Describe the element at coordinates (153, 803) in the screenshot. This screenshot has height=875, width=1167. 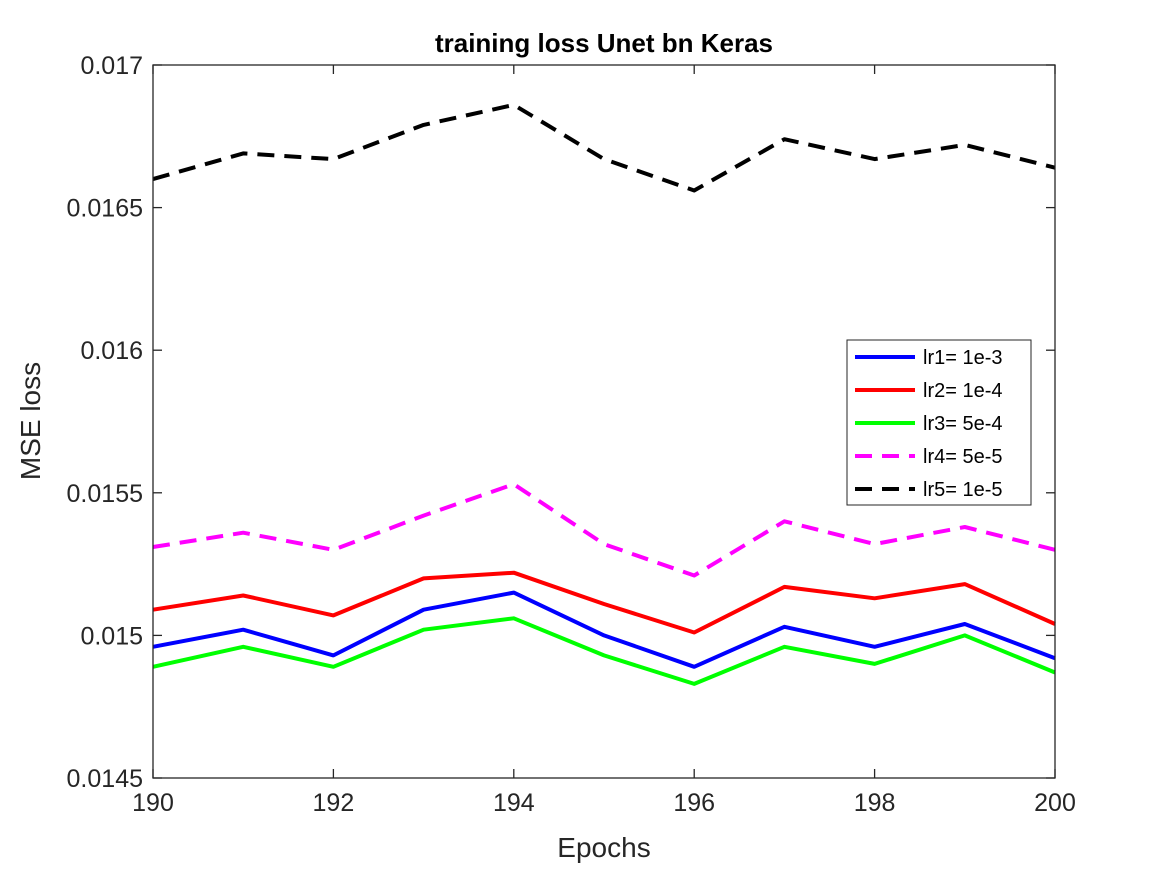
I see `x-tick-label: 190` at that location.